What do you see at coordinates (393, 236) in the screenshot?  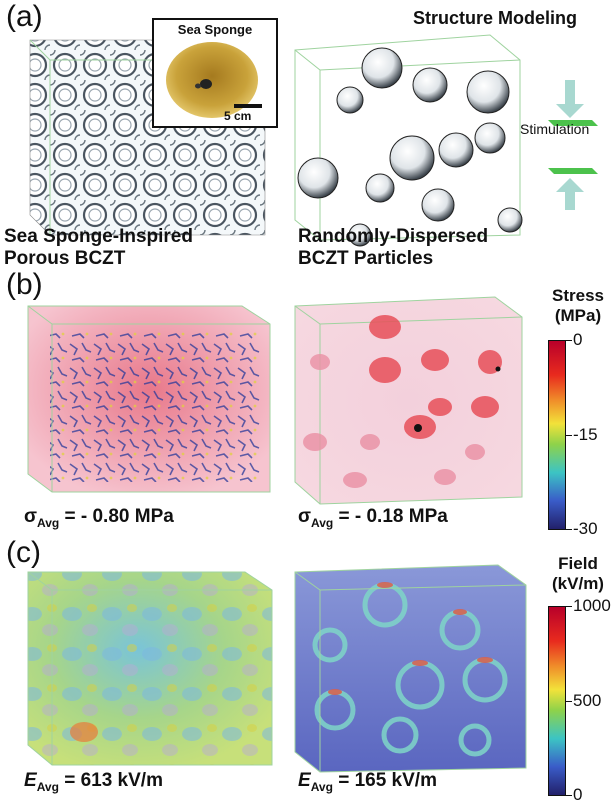 I see `right-caption-line1: Randomly-Dispersed` at bounding box center [393, 236].